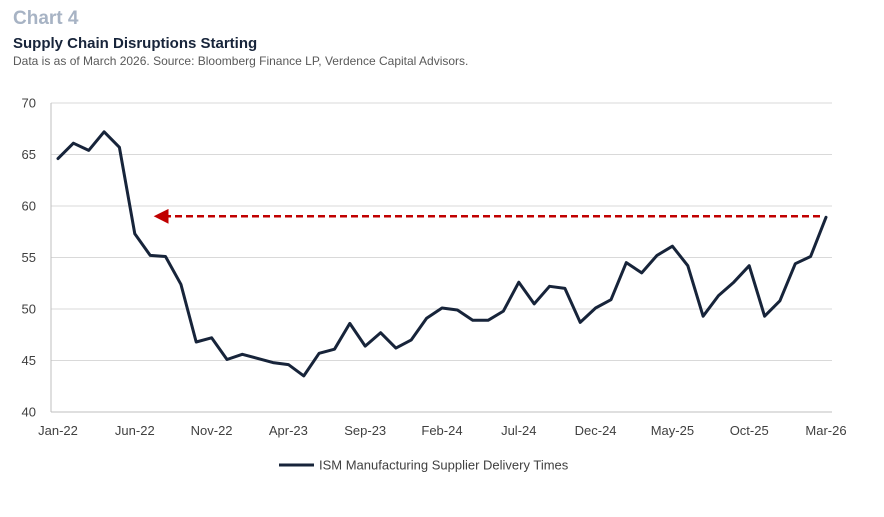 This screenshot has height=517, width=884. I want to click on x-tick-label: Jan-22, so click(58, 430).